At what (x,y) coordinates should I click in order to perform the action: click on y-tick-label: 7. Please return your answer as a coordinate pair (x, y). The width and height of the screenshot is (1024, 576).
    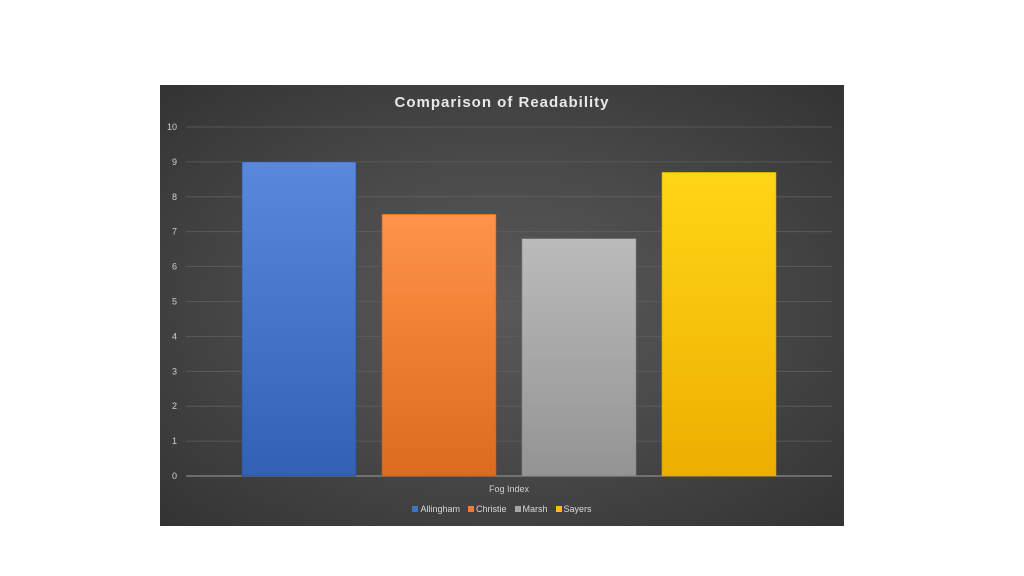
    Looking at the image, I should click on (174, 232).